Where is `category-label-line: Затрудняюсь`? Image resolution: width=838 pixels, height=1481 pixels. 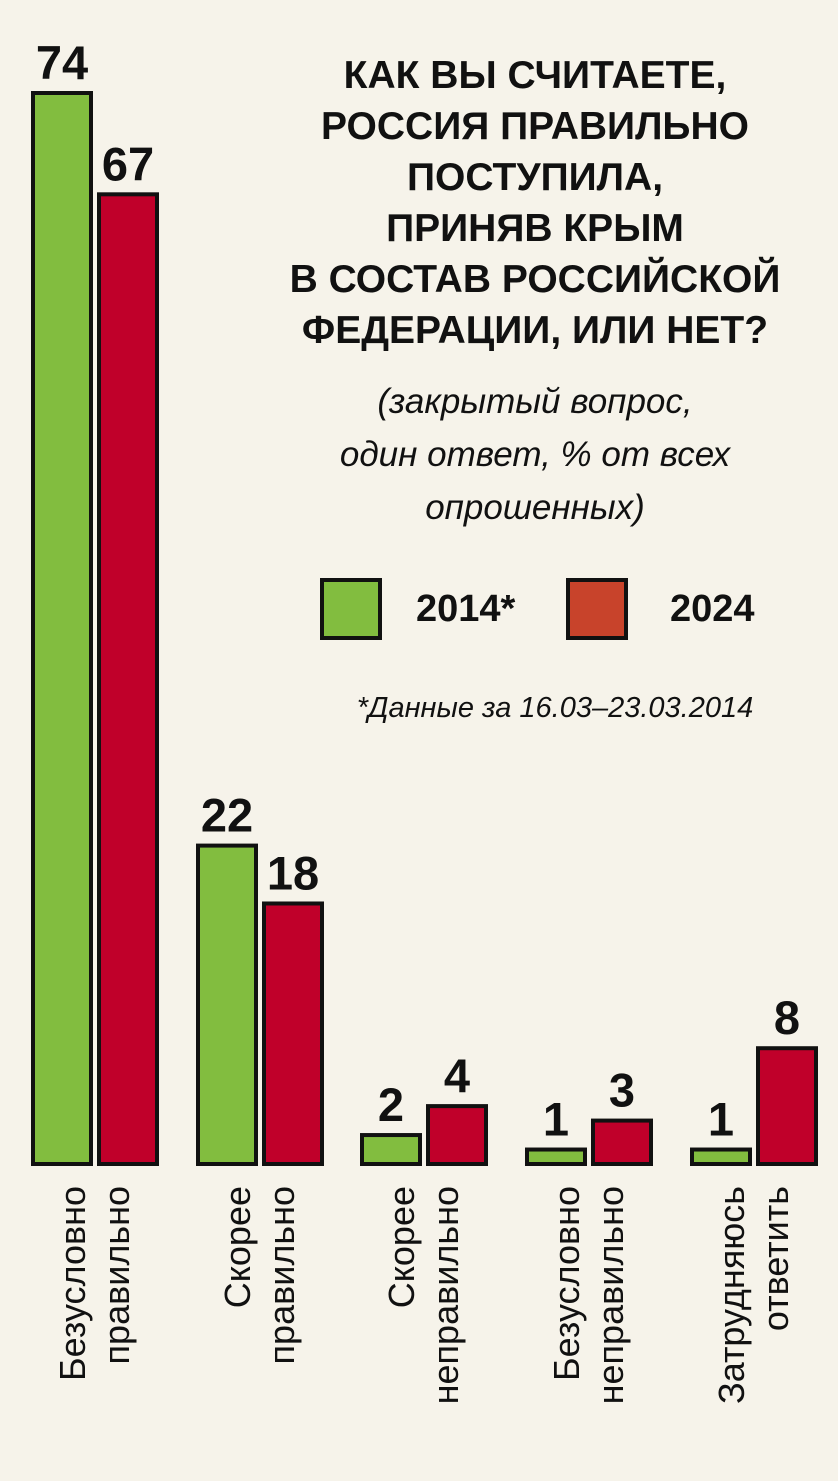 category-label-line: Затрудняюсь is located at coordinates (731, 1295).